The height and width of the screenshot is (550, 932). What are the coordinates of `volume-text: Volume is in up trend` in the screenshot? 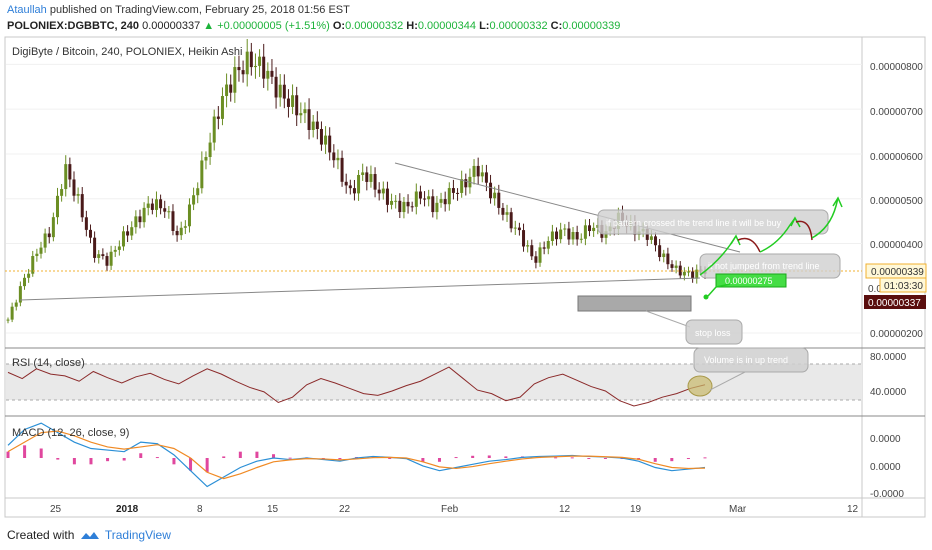 It's located at (746, 360).